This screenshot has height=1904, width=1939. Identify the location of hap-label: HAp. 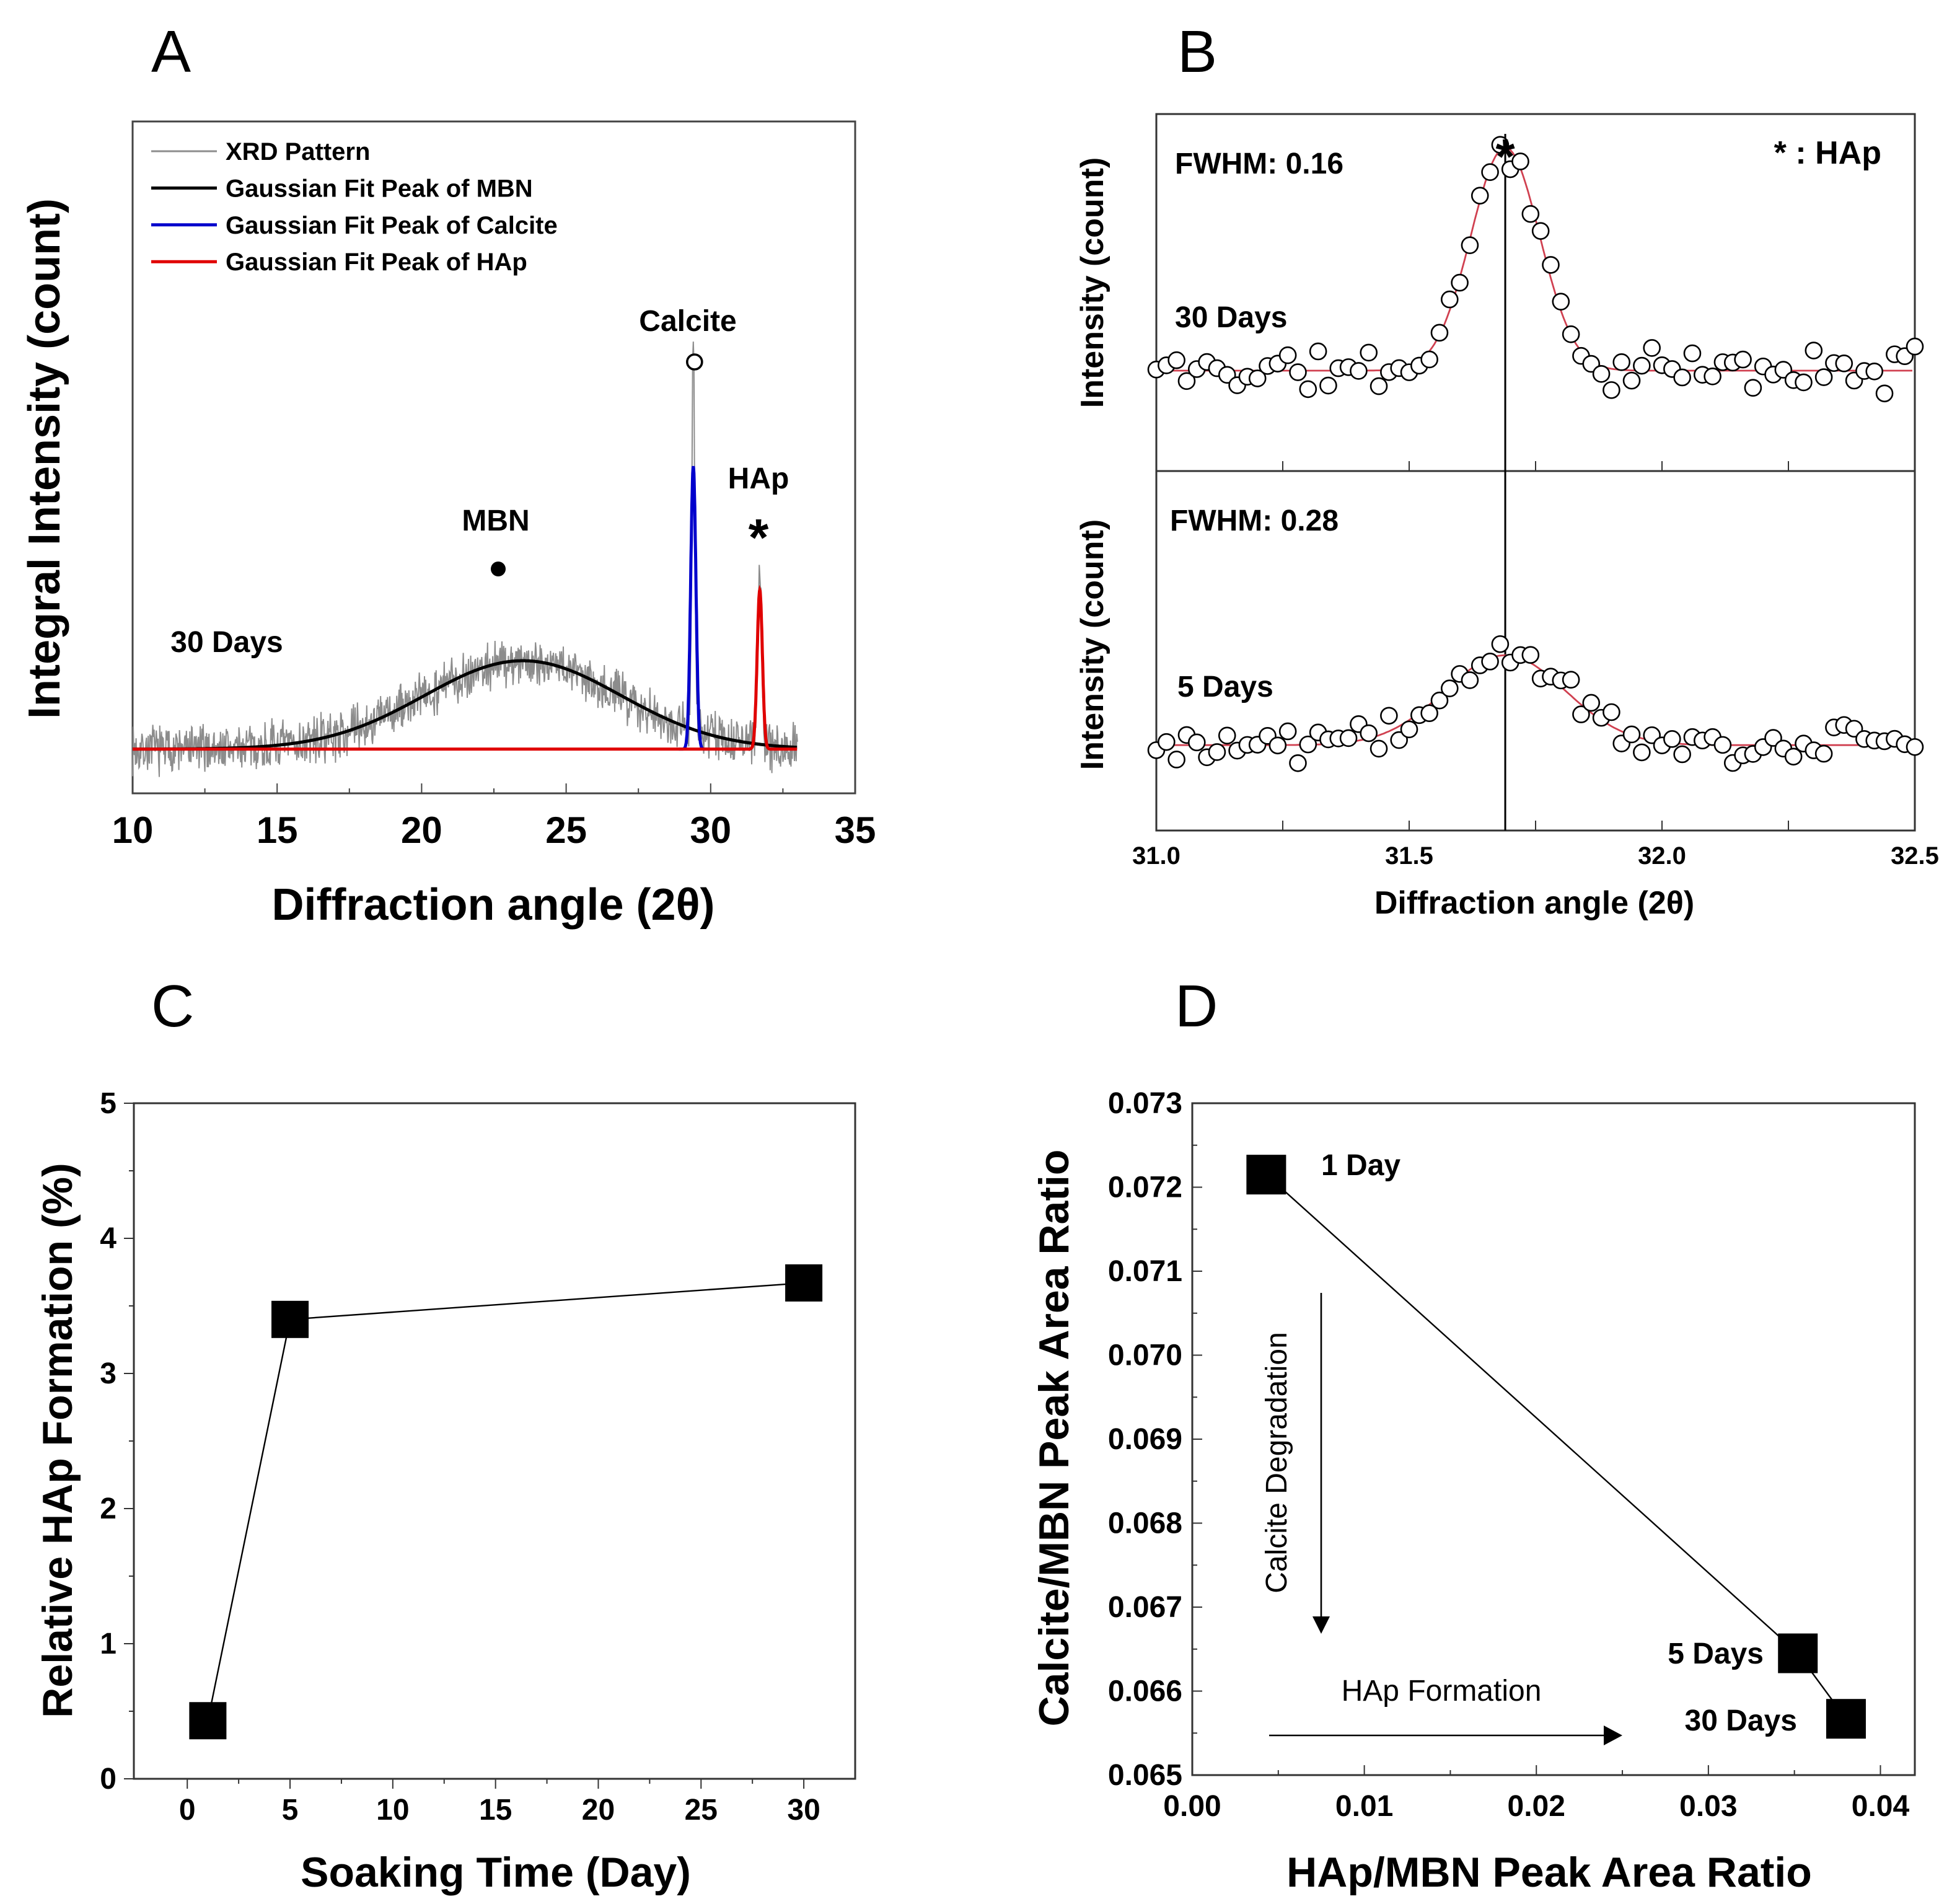
(759, 478).